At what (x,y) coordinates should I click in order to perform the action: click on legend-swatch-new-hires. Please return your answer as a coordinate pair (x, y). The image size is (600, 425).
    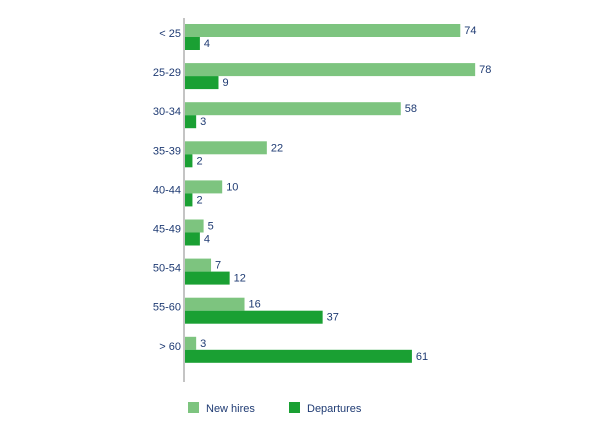
    Looking at the image, I should click on (193, 407).